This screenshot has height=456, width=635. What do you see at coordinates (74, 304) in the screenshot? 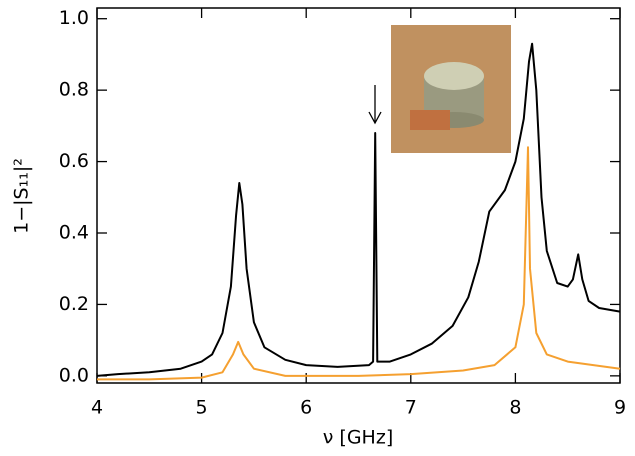
I see `y-tick-label: 0.2` at bounding box center [74, 304].